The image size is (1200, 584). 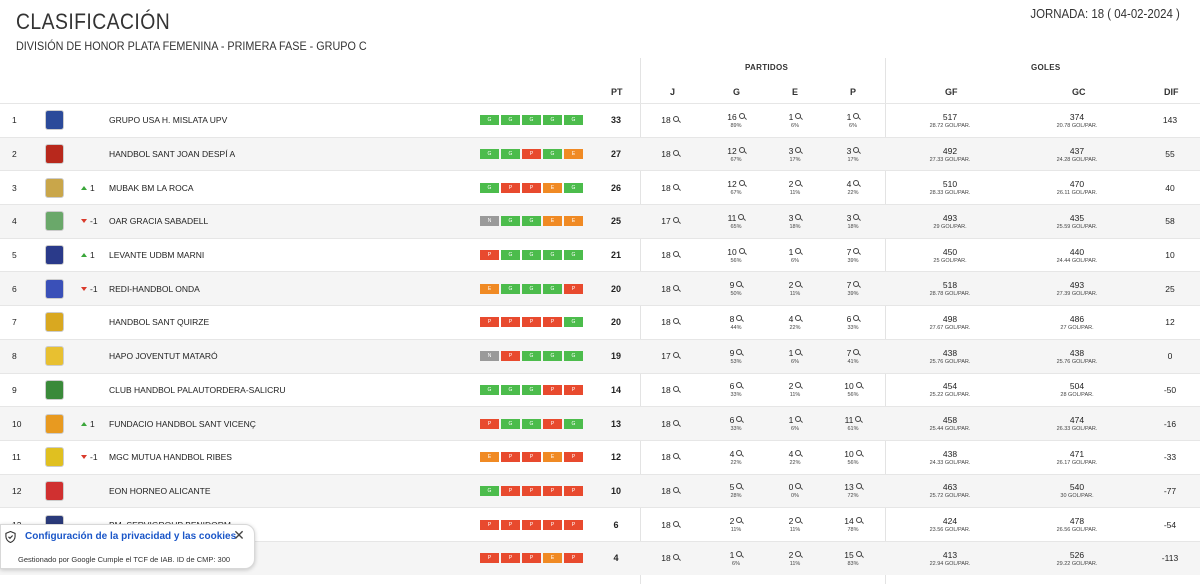 I want to click on stat-gc-value: 470, so click(x=1077, y=184).